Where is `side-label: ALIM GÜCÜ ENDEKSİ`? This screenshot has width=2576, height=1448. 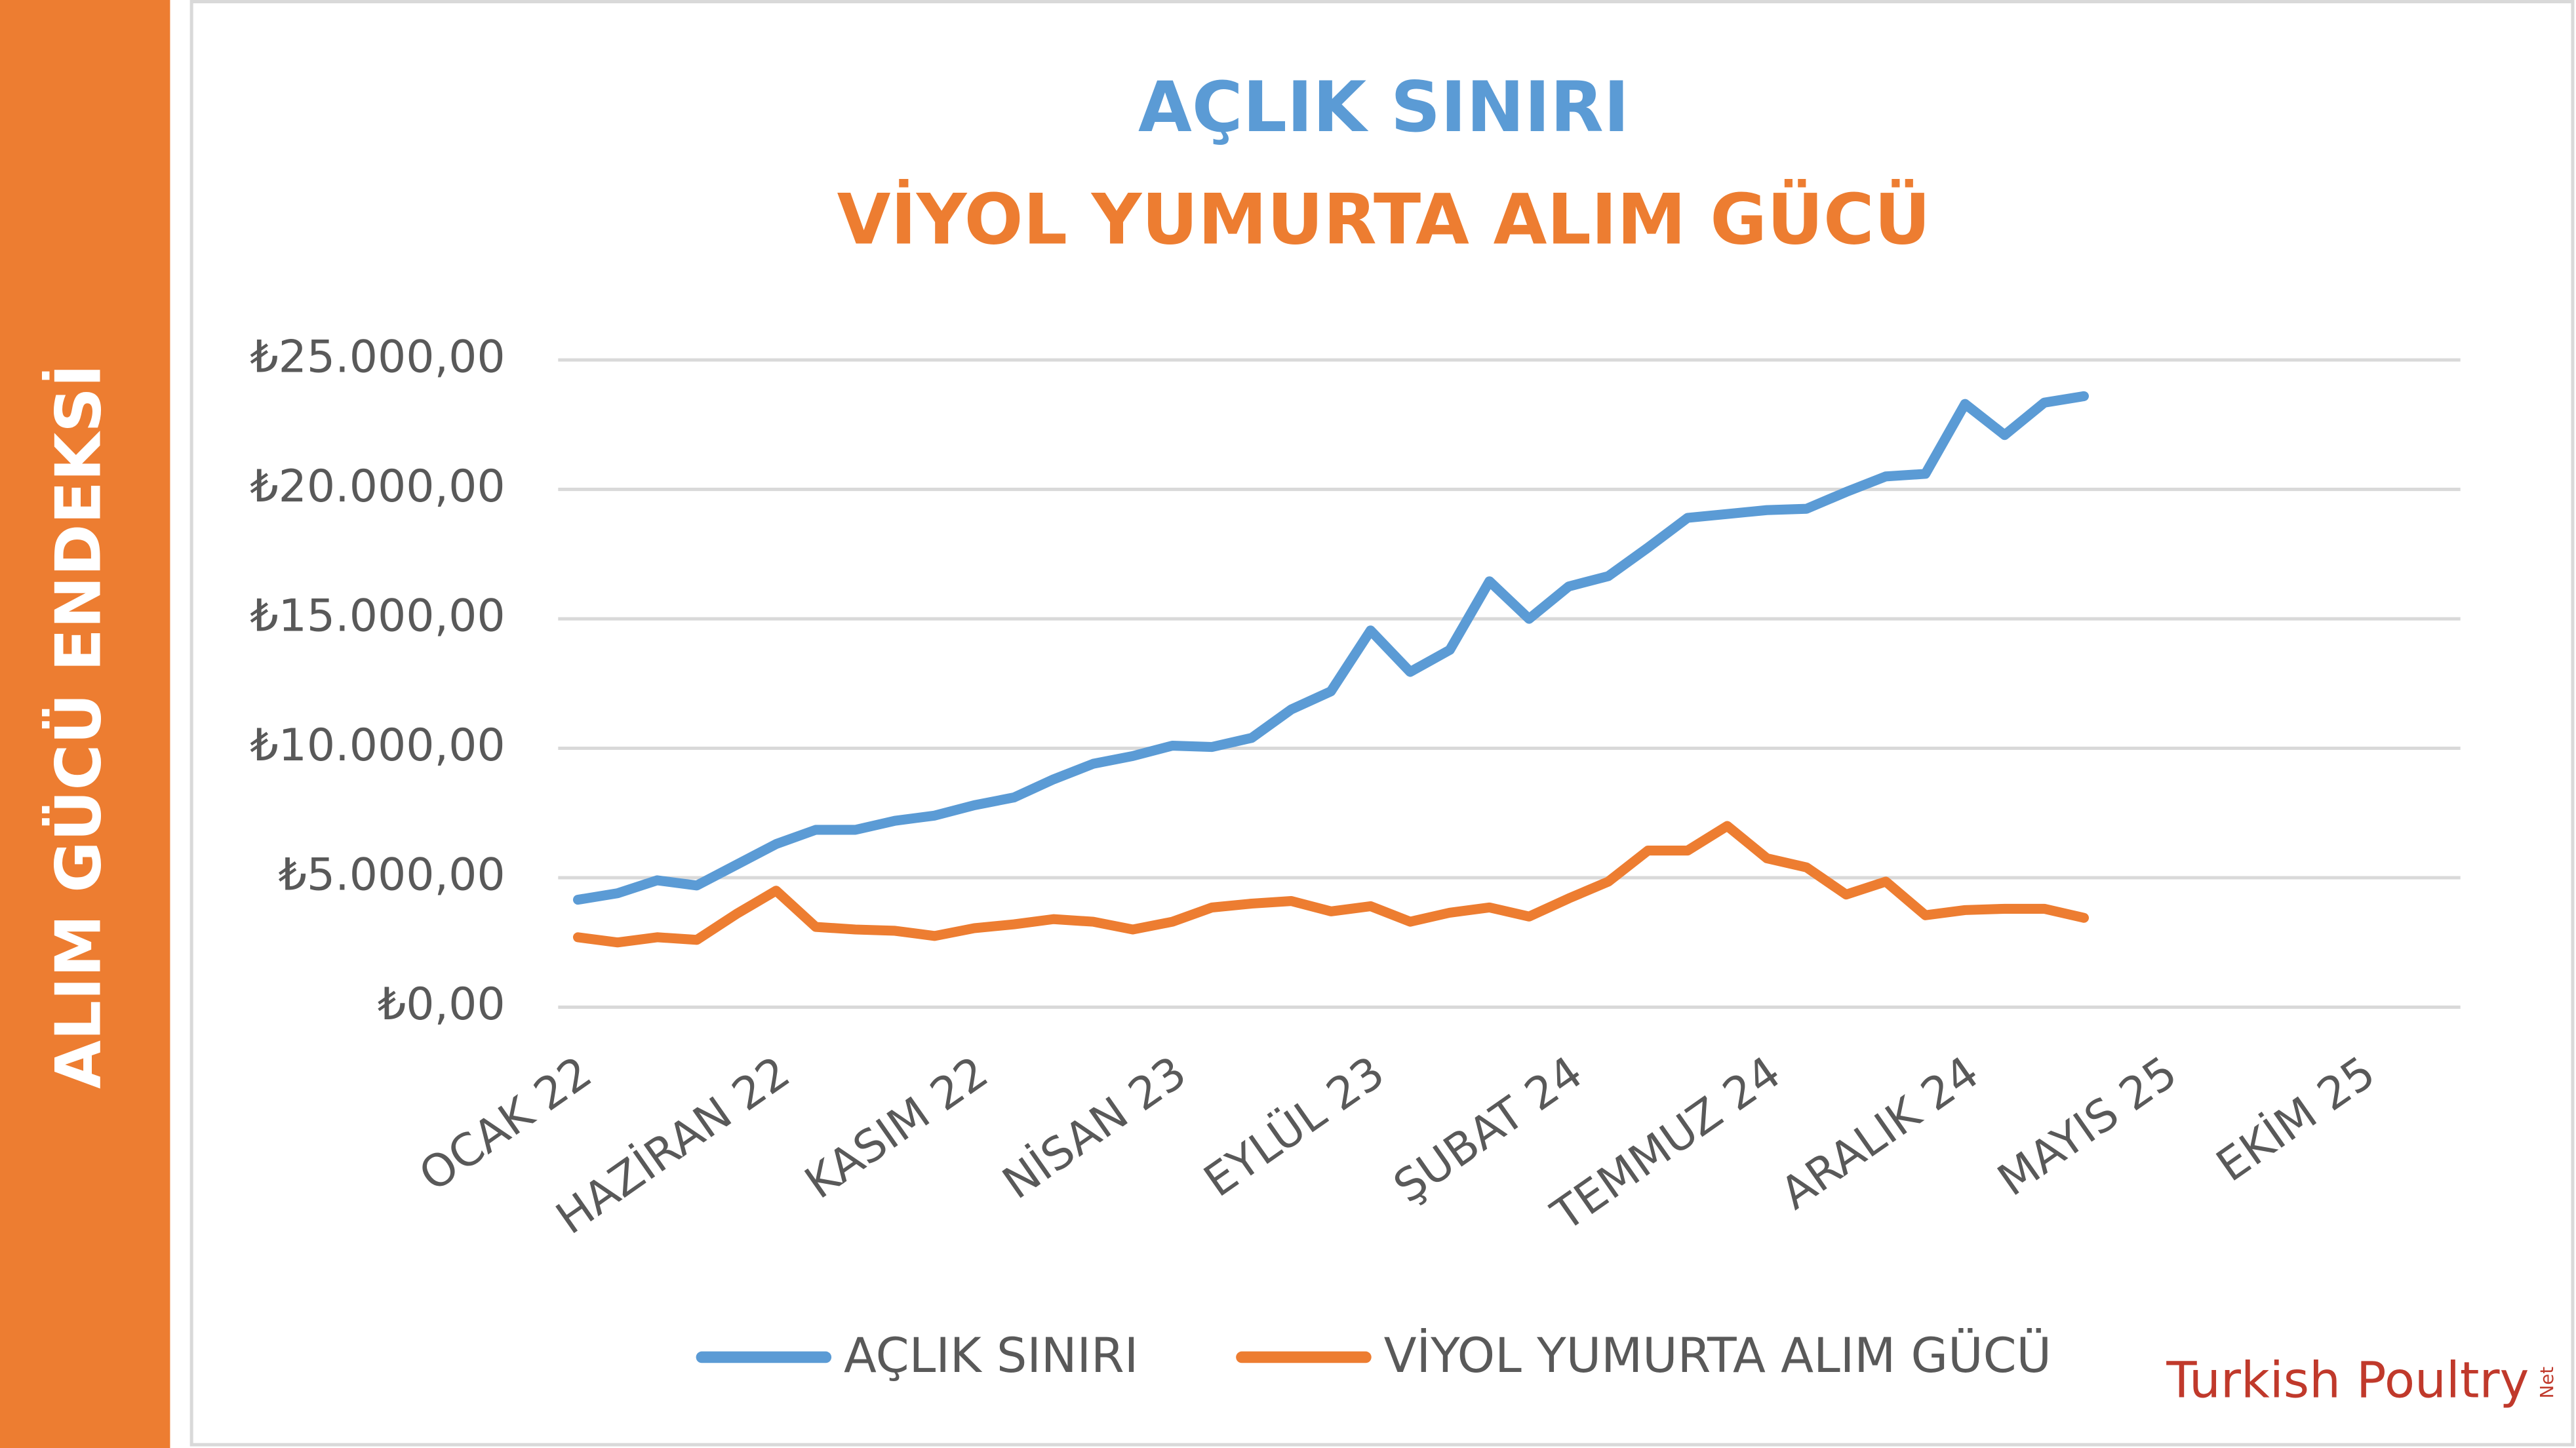 side-label: ALIM GÜCÜ ENDEKSİ is located at coordinates (78, 726).